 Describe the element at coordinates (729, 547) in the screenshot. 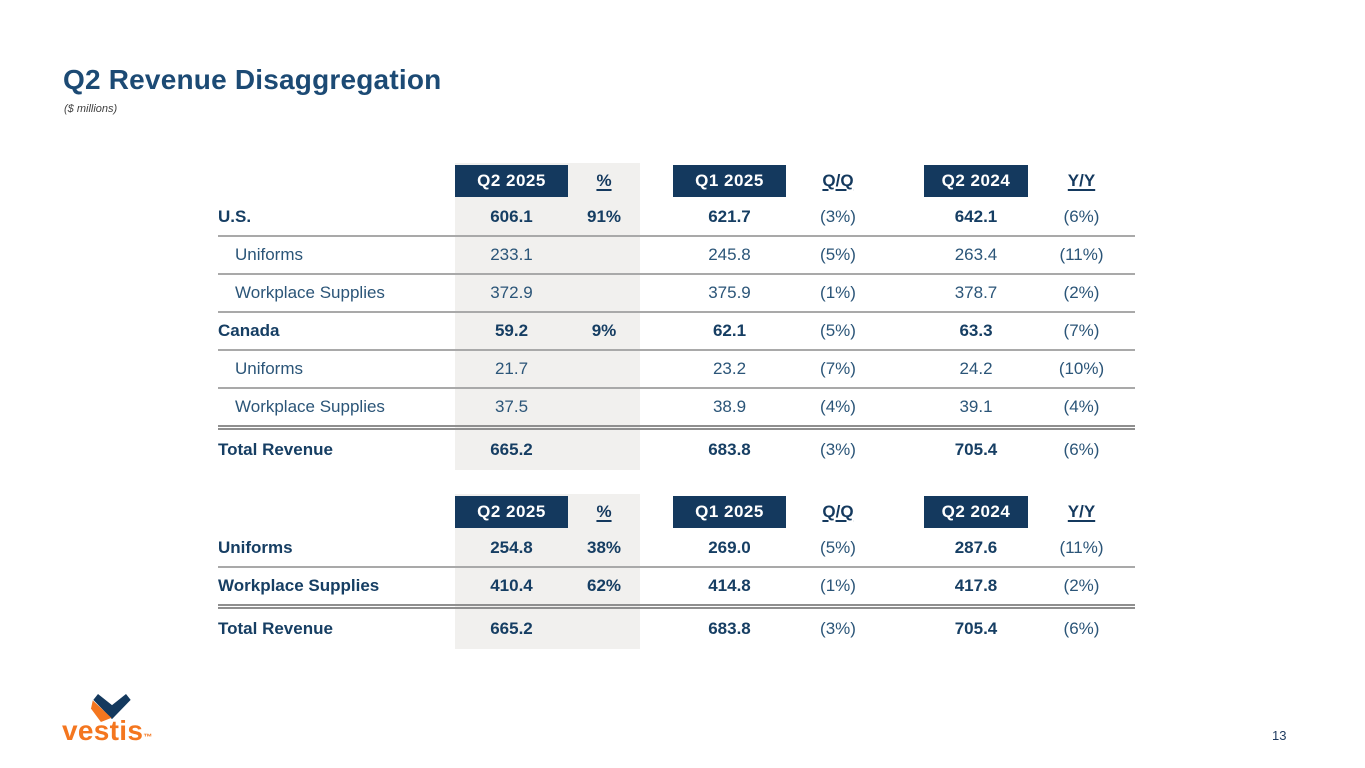

I see `uniforms-q1-2025: 269.0` at that location.